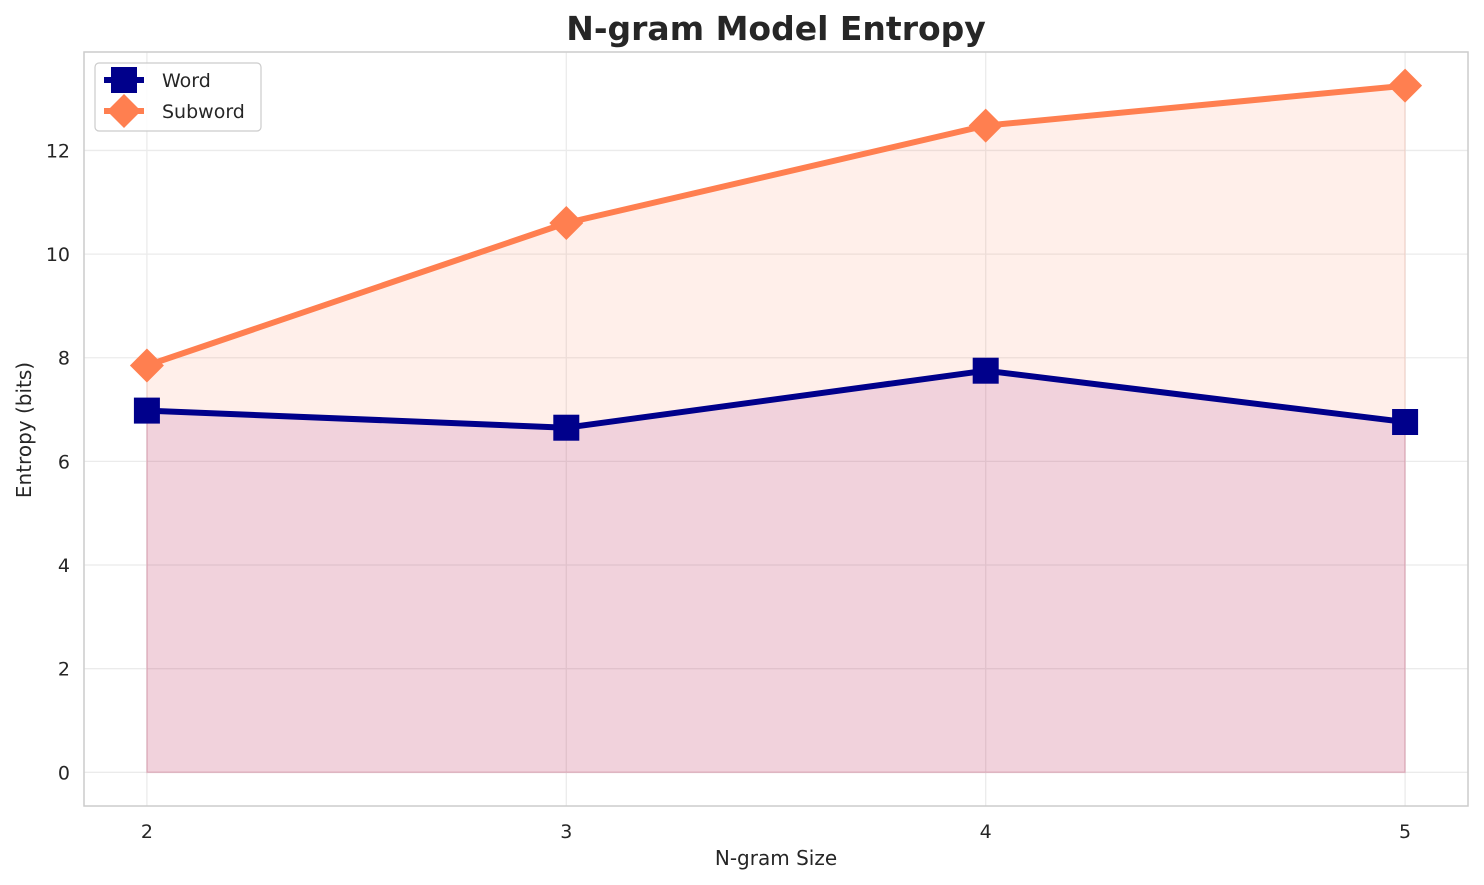 The height and width of the screenshot is (885, 1484). Describe the element at coordinates (124, 111) in the screenshot. I see `legend-marker-subword` at that location.